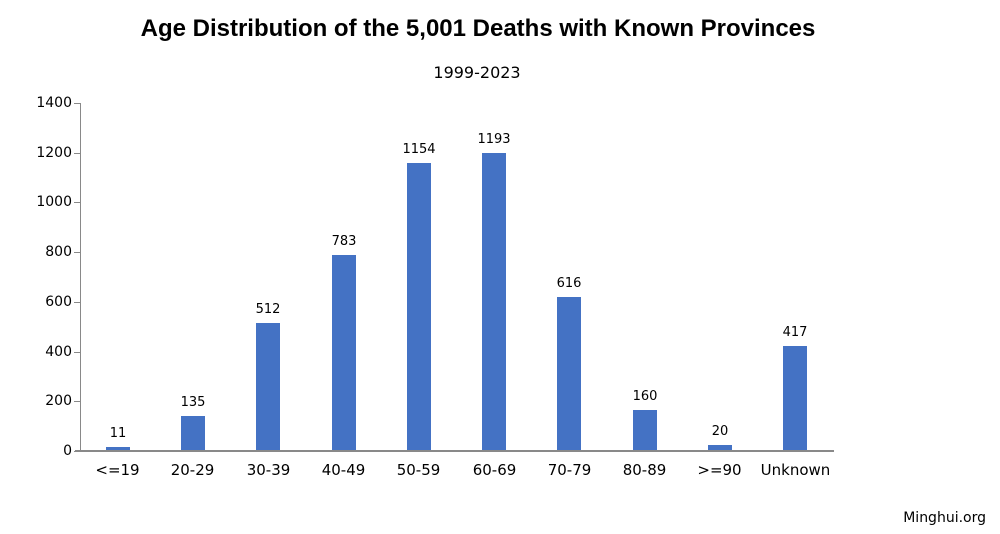 Image resolution: width=1000 pixels, height=534 pixels. I want to click on bar-value-label: 512, so click(268, 309).